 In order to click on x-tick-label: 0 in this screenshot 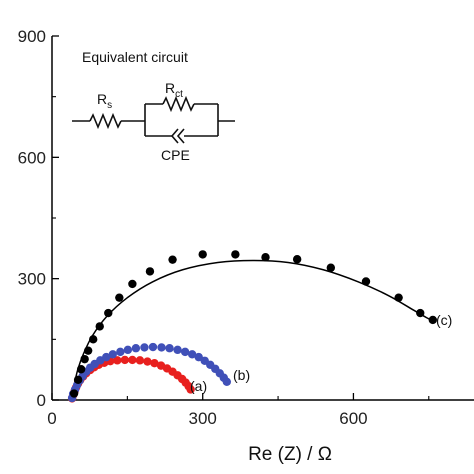, I will do `click(51, 418)`.